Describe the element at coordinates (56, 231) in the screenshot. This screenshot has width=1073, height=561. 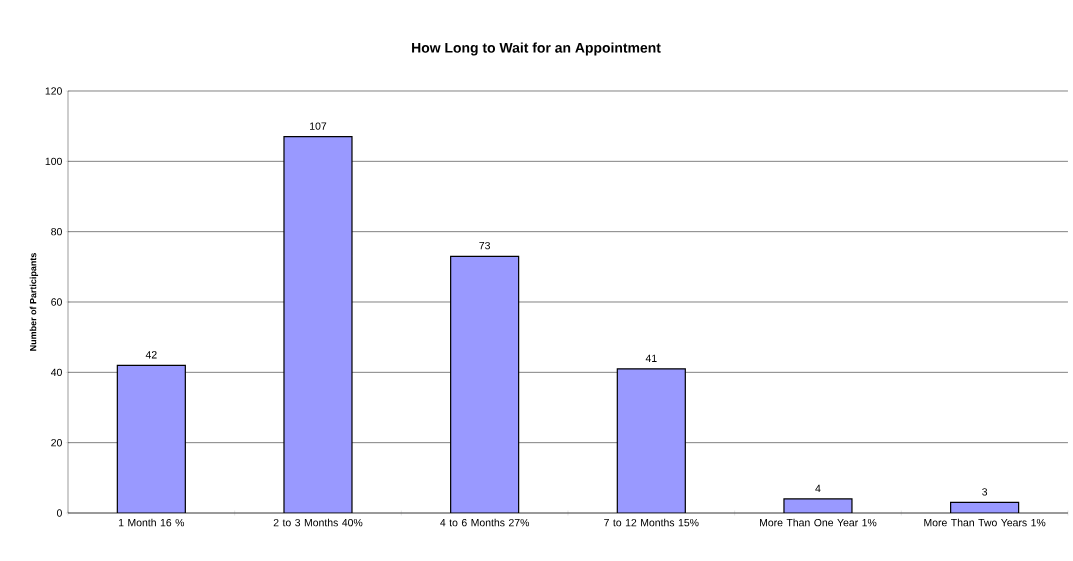
I see `y-tick-label: 80` at that location.